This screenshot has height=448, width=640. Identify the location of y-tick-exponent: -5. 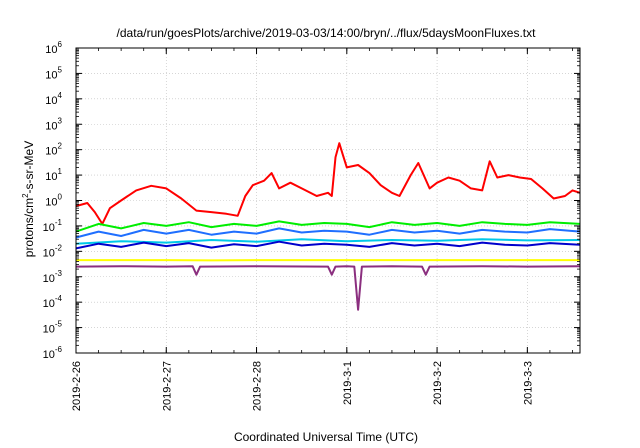
(59, 324).